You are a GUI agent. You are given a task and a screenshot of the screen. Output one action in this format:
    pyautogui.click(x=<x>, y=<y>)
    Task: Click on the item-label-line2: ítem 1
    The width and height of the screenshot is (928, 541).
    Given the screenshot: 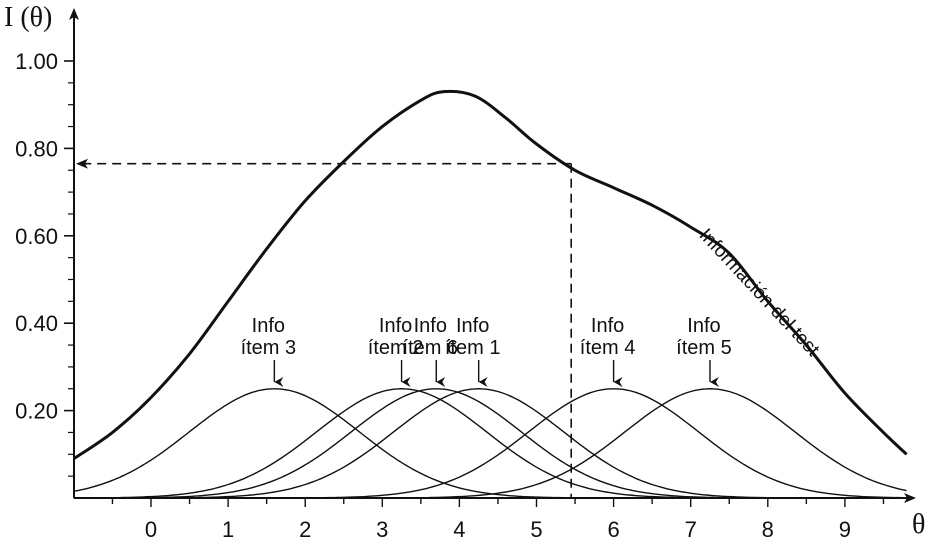 What is the action you would take?
    pyautogui.click(x=473, y=348)
    